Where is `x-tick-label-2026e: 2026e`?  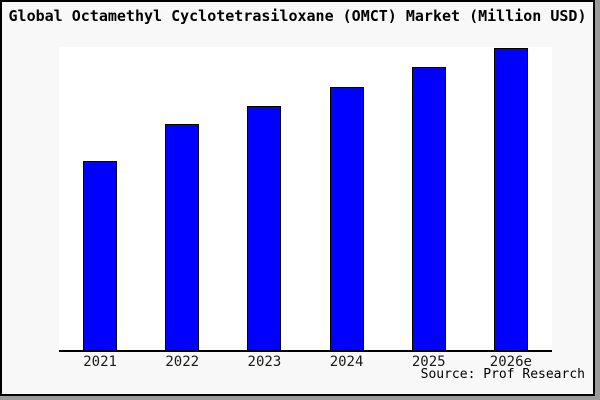
x-tick-label-2026e: 2026e is located at coordinates (510, 362).